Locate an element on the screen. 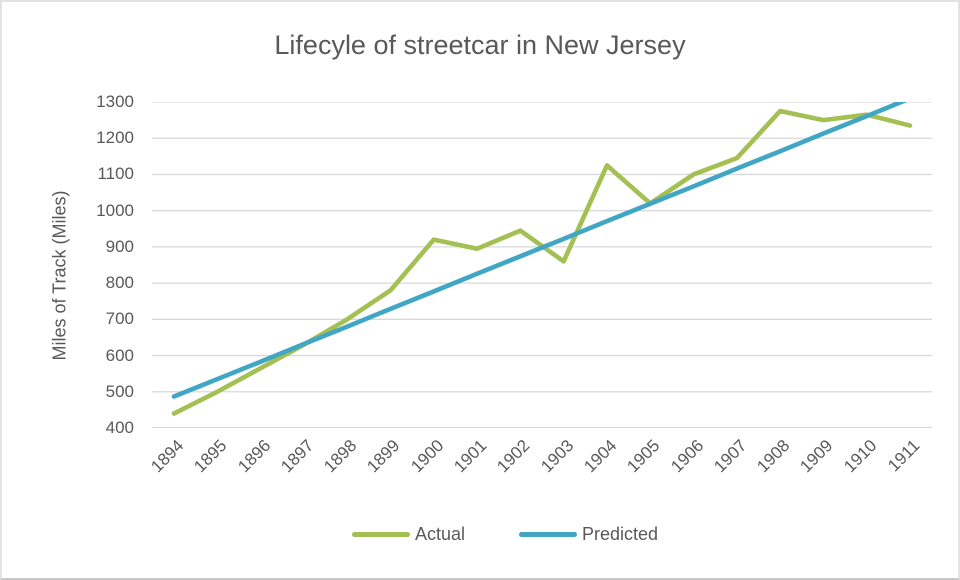  legend-entry-actual: Actual is located at coordinates (408, 534).